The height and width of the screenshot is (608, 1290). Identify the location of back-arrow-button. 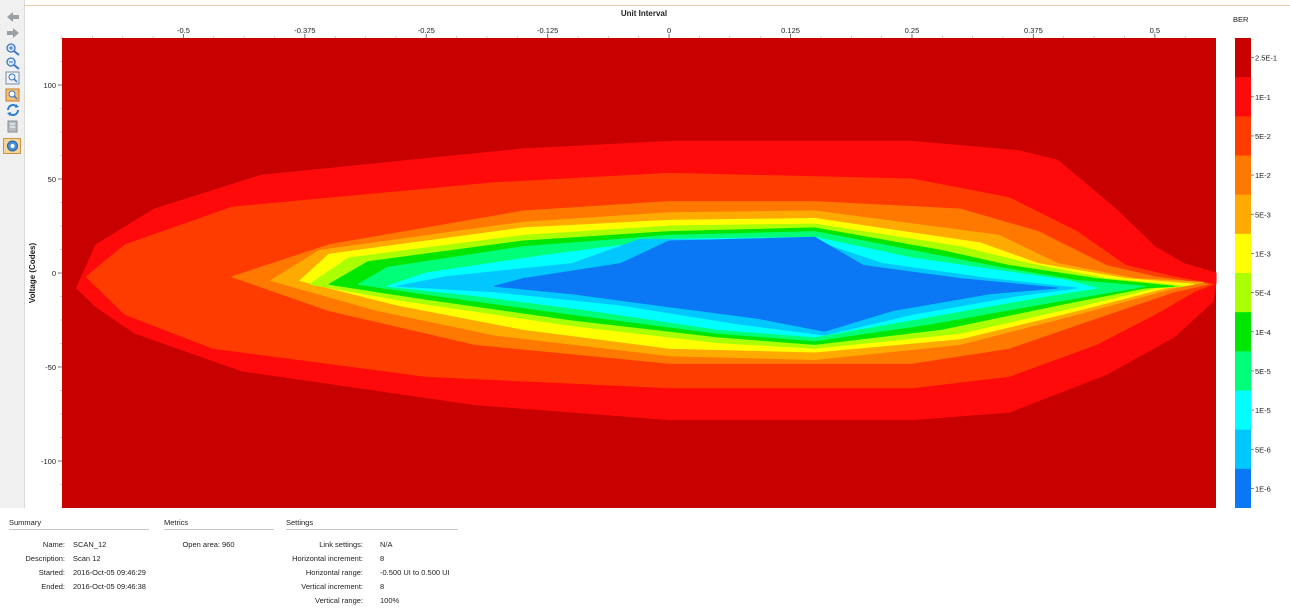
(12, 17).